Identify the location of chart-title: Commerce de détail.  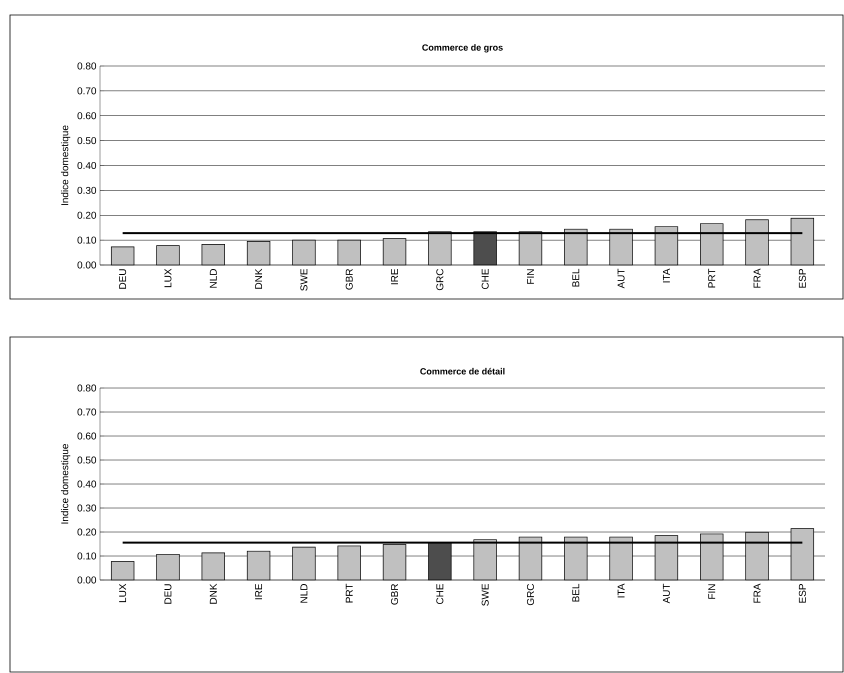
(462, 371).